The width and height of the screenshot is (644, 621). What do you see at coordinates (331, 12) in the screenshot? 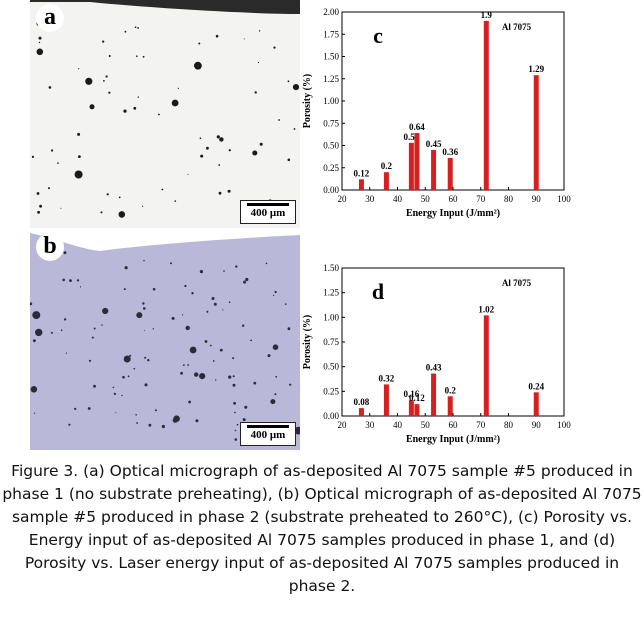
I see `y-tick-label: 2.00` at bounding box center [331, 12].